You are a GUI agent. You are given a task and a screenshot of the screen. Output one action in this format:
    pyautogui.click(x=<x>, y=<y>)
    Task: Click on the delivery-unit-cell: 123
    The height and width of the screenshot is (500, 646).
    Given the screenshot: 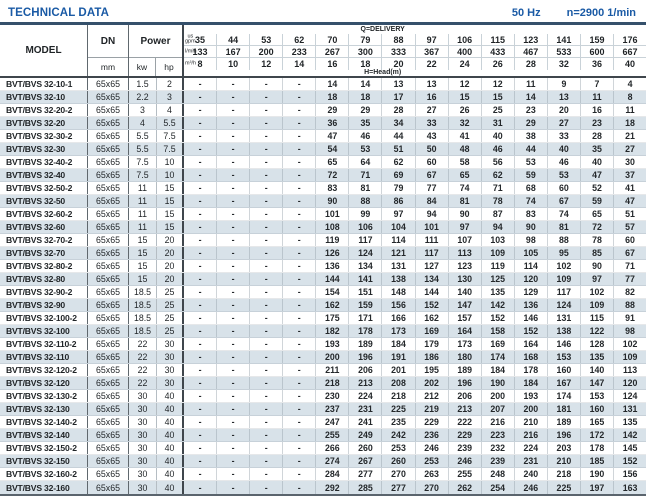 What is the action you would take?
    pyautogui.click(x=531, y=39)
    